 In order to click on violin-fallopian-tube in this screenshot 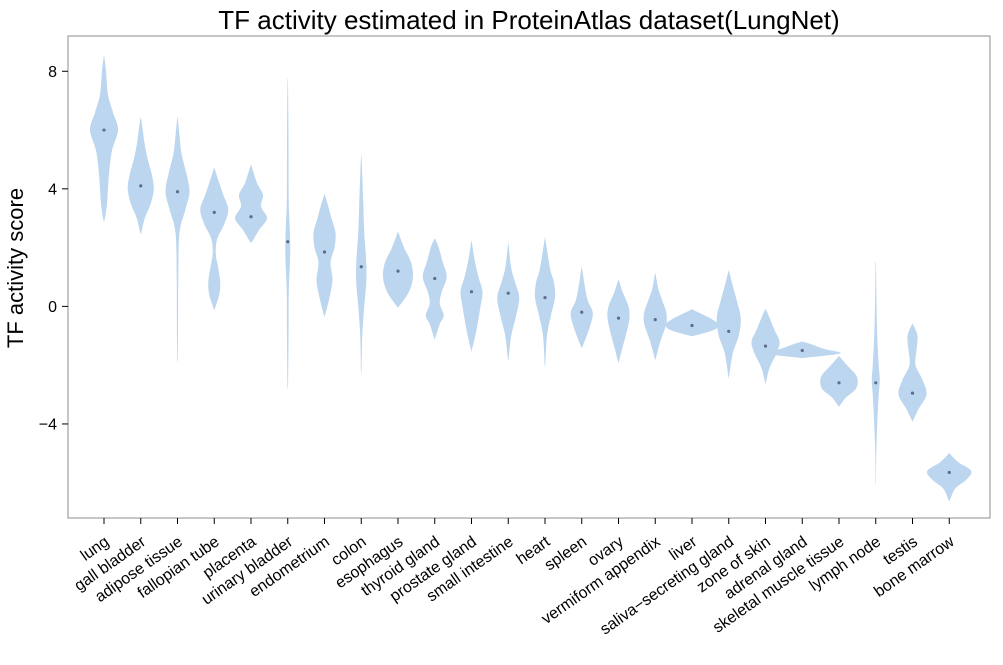, I will do `click(214, 239)`.